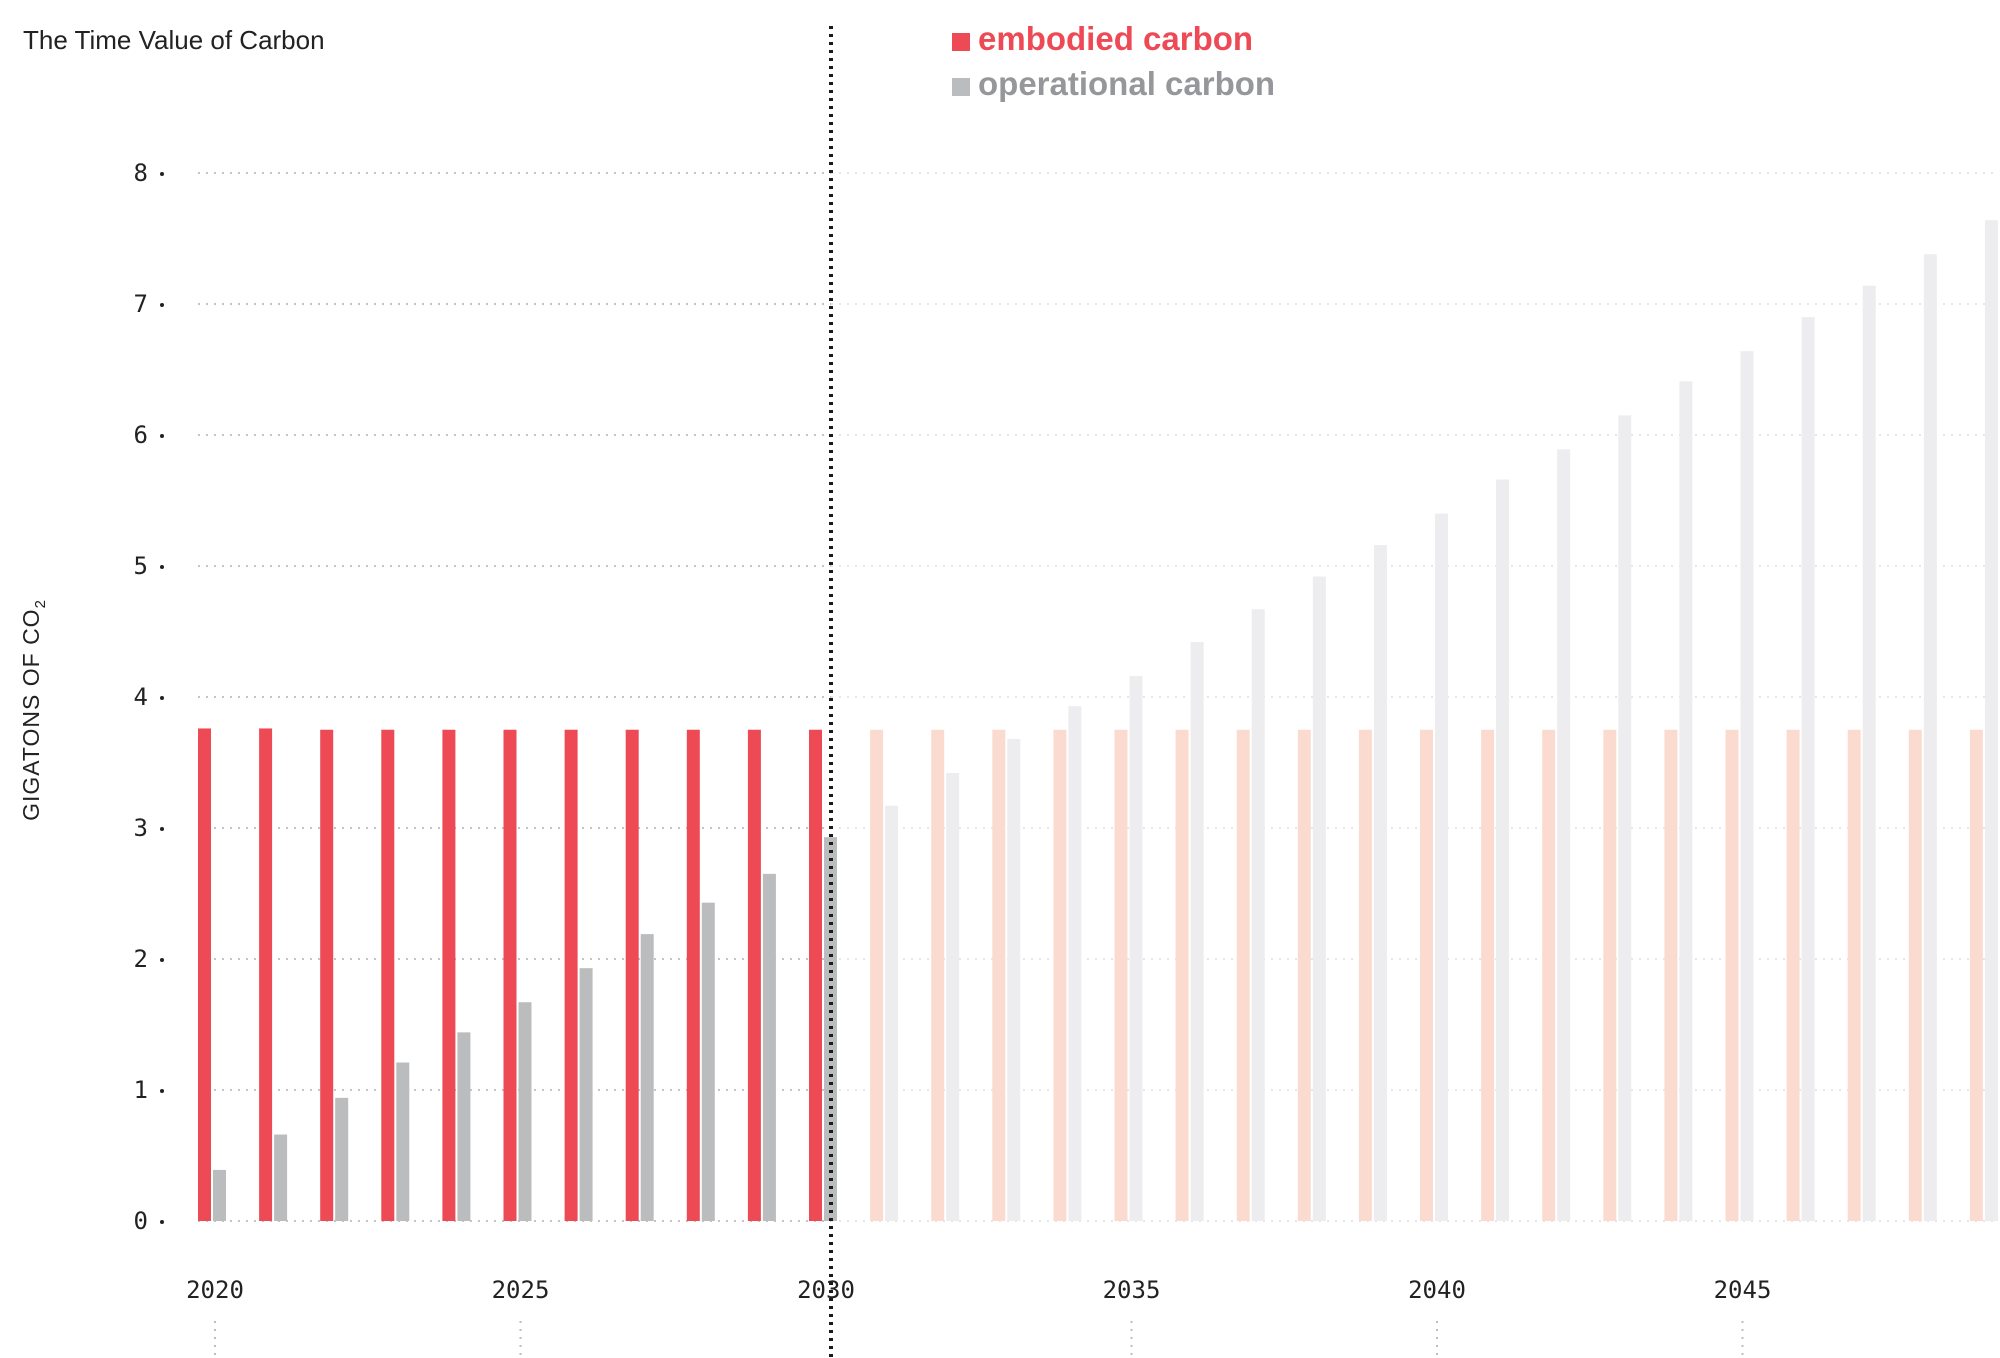  I want to click on legend-swatch-embodied-carbon, so click(961, 42).